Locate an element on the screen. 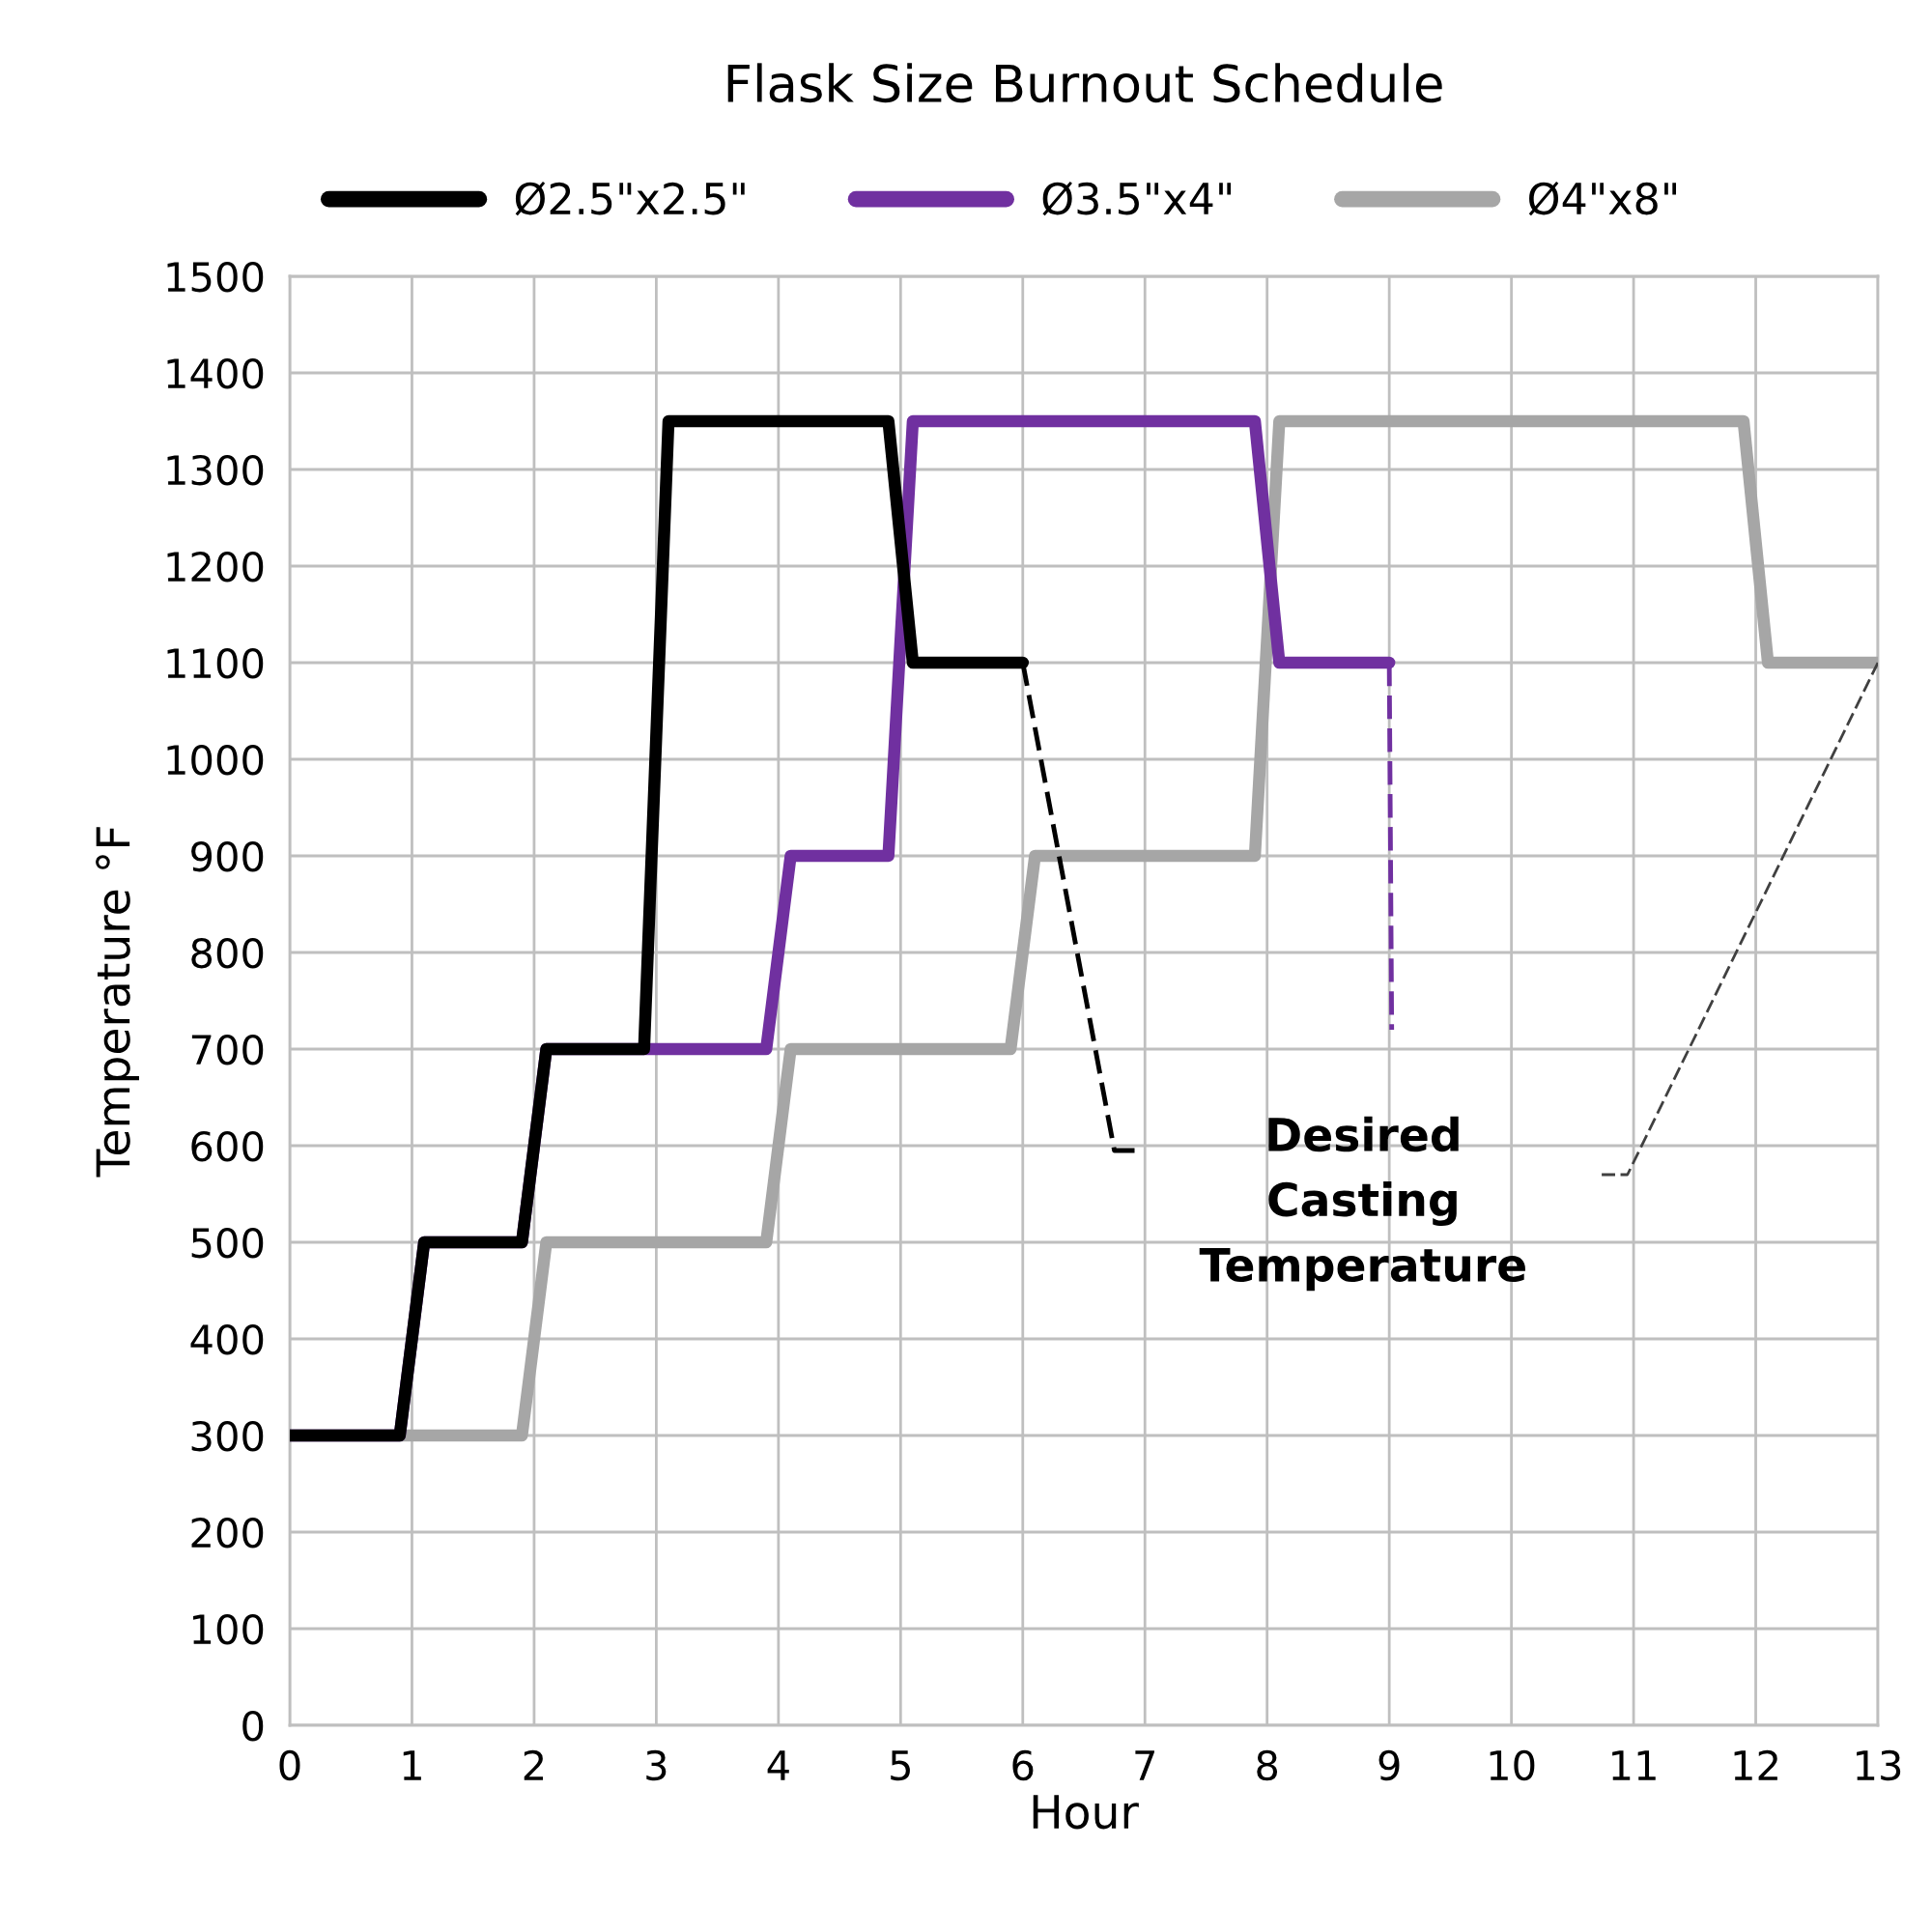 The width and height of the screenshot is (1932, 1932). x-tick-label: 4 is located at coordinates (778, 1765).